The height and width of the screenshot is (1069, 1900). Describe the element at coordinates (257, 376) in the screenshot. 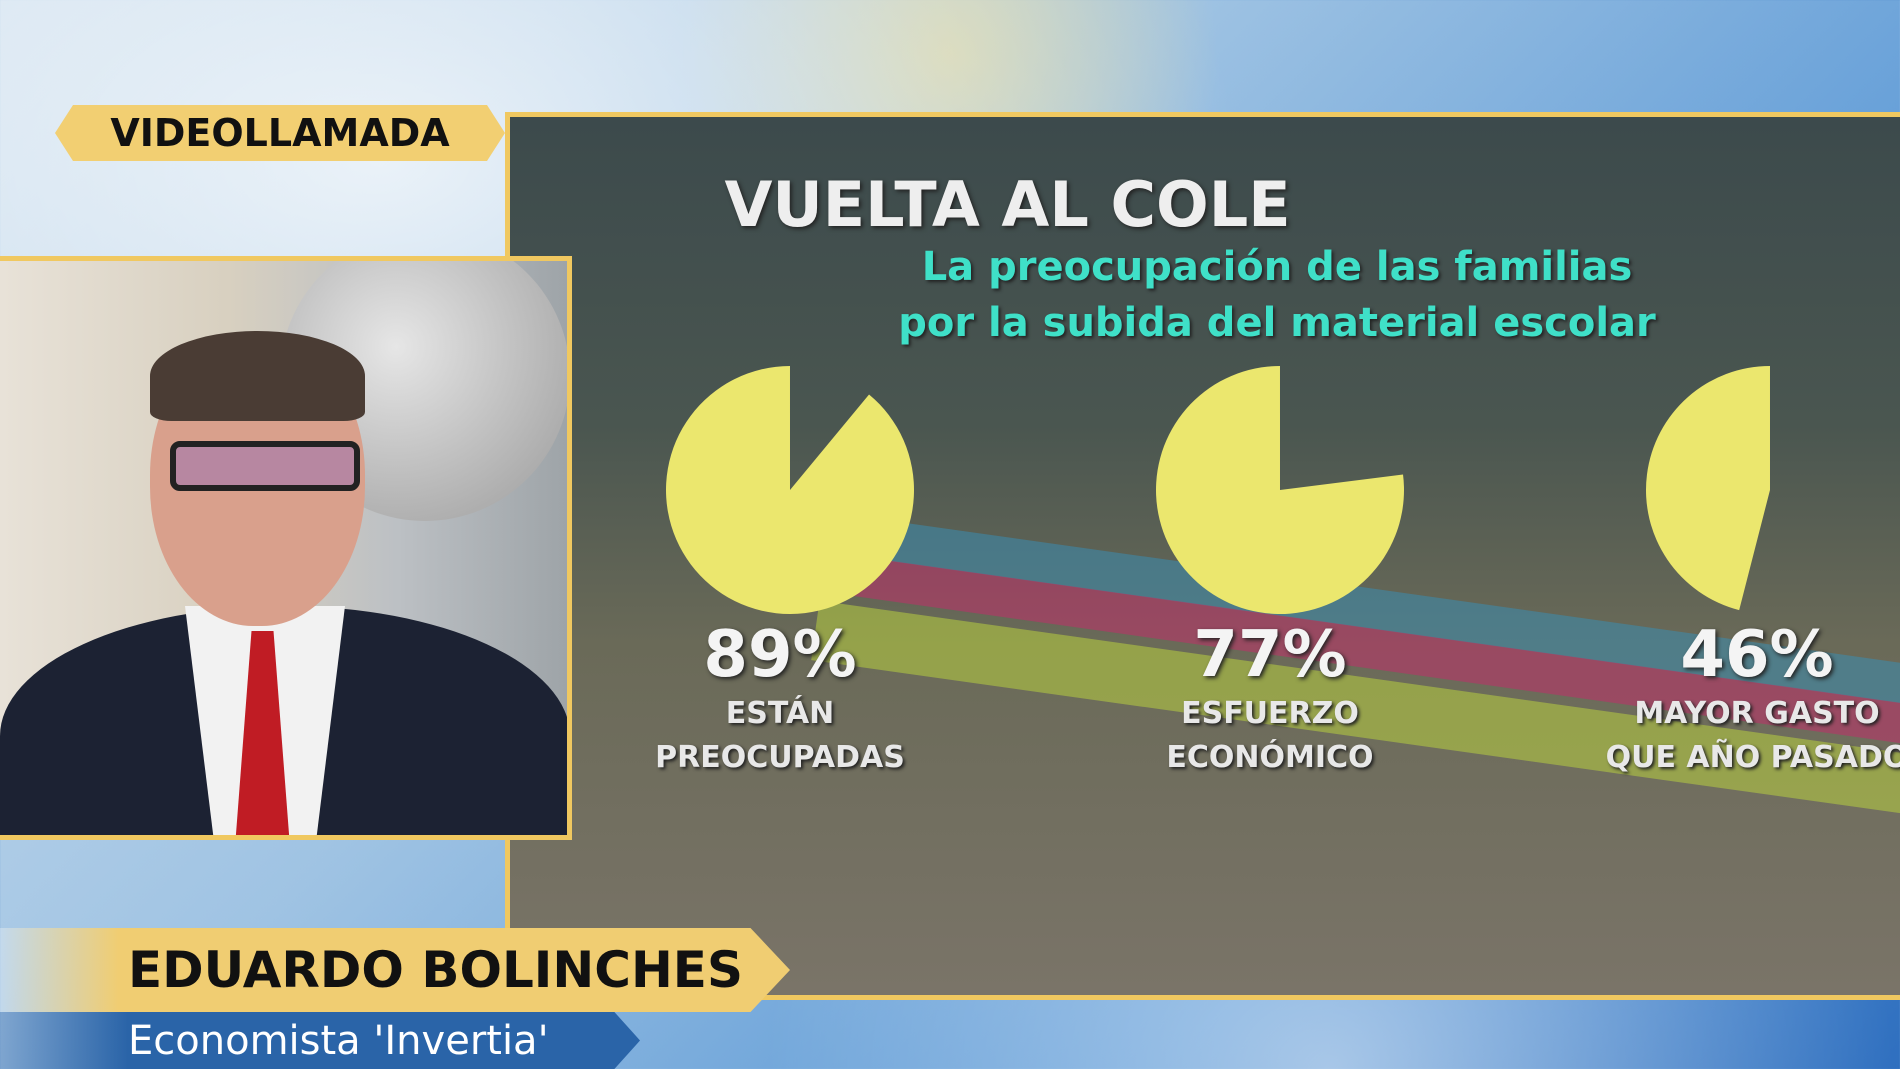

I see `person-hair` at that location.